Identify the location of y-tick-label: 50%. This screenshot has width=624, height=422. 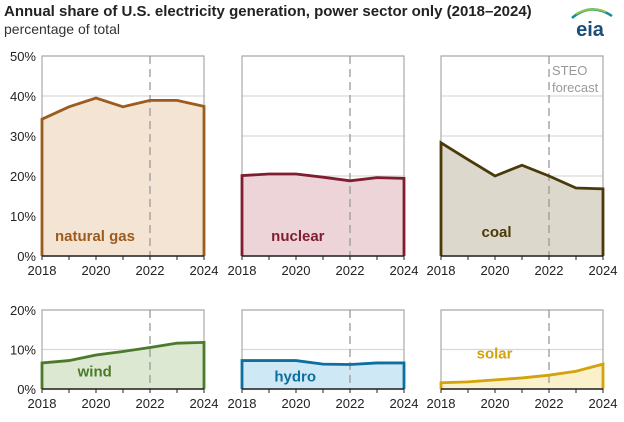
(23, 56).